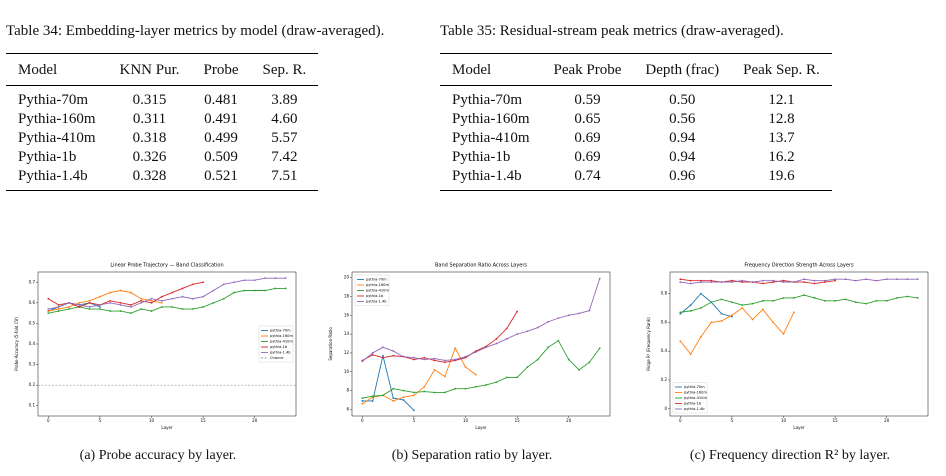 The height and width of the screenshot is (476, 946). What do you see at coordinates (377, 285) in the screenshot?
I see `legend-label: pythia-160m` at bounding box center [377, 285].